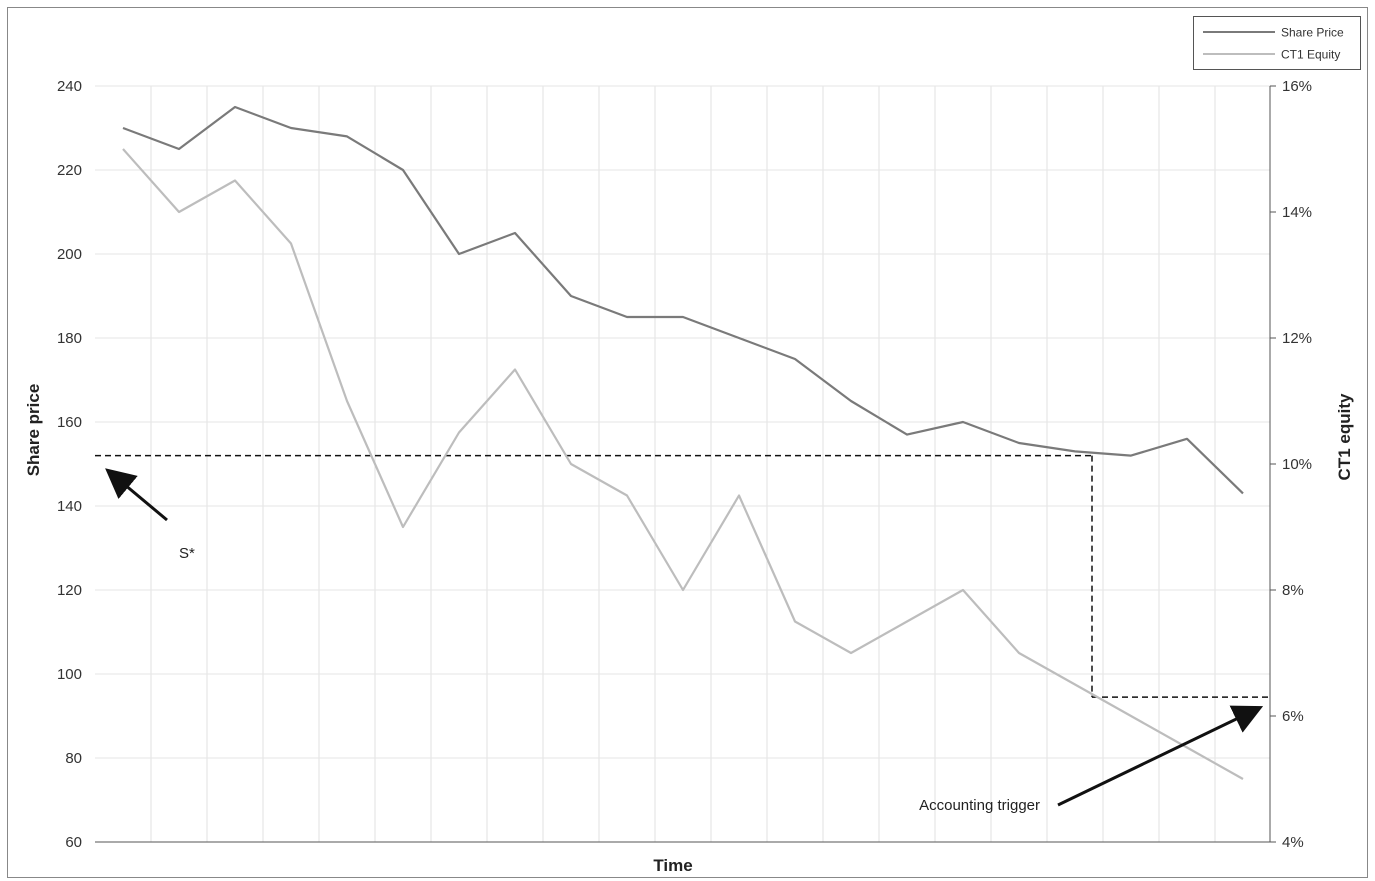 The width and height of the screenshot is (1375, 881). I want to click on y-left-tick-label: 220, so click(69, 170).